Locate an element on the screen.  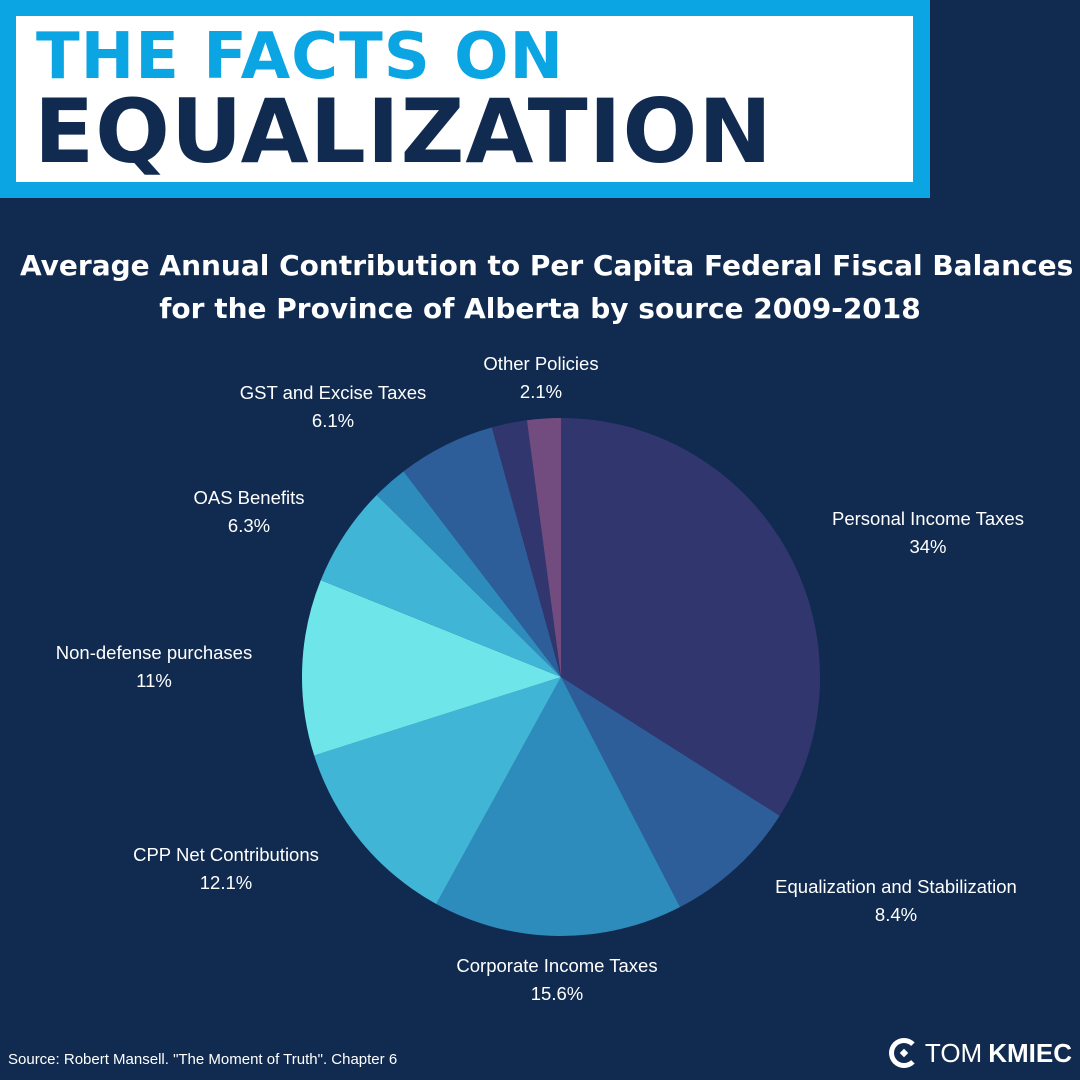
slice-value: 34% is located at coordinates (928, 546).